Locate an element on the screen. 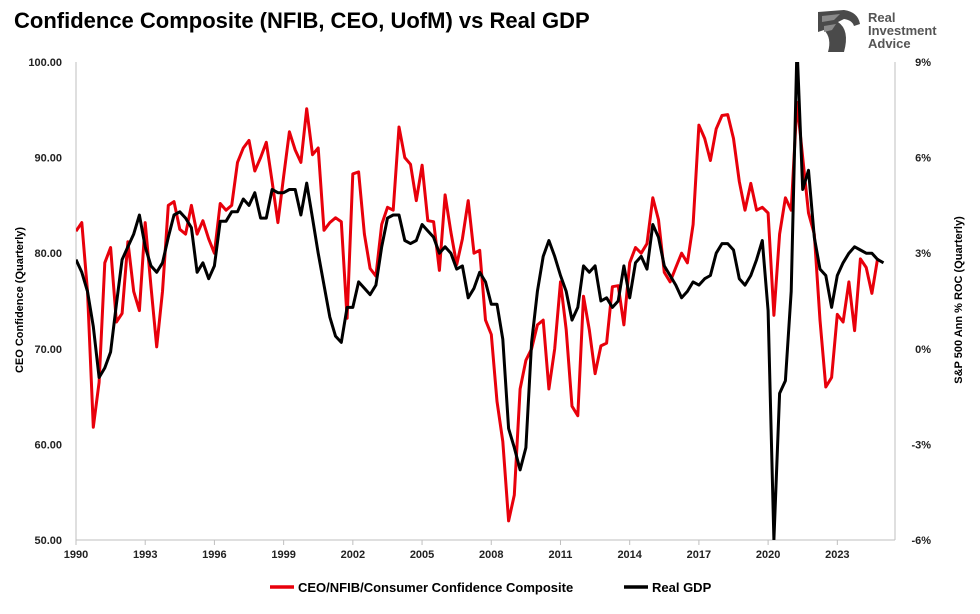  brand-line: Advice is located at coordinates (889, 43).